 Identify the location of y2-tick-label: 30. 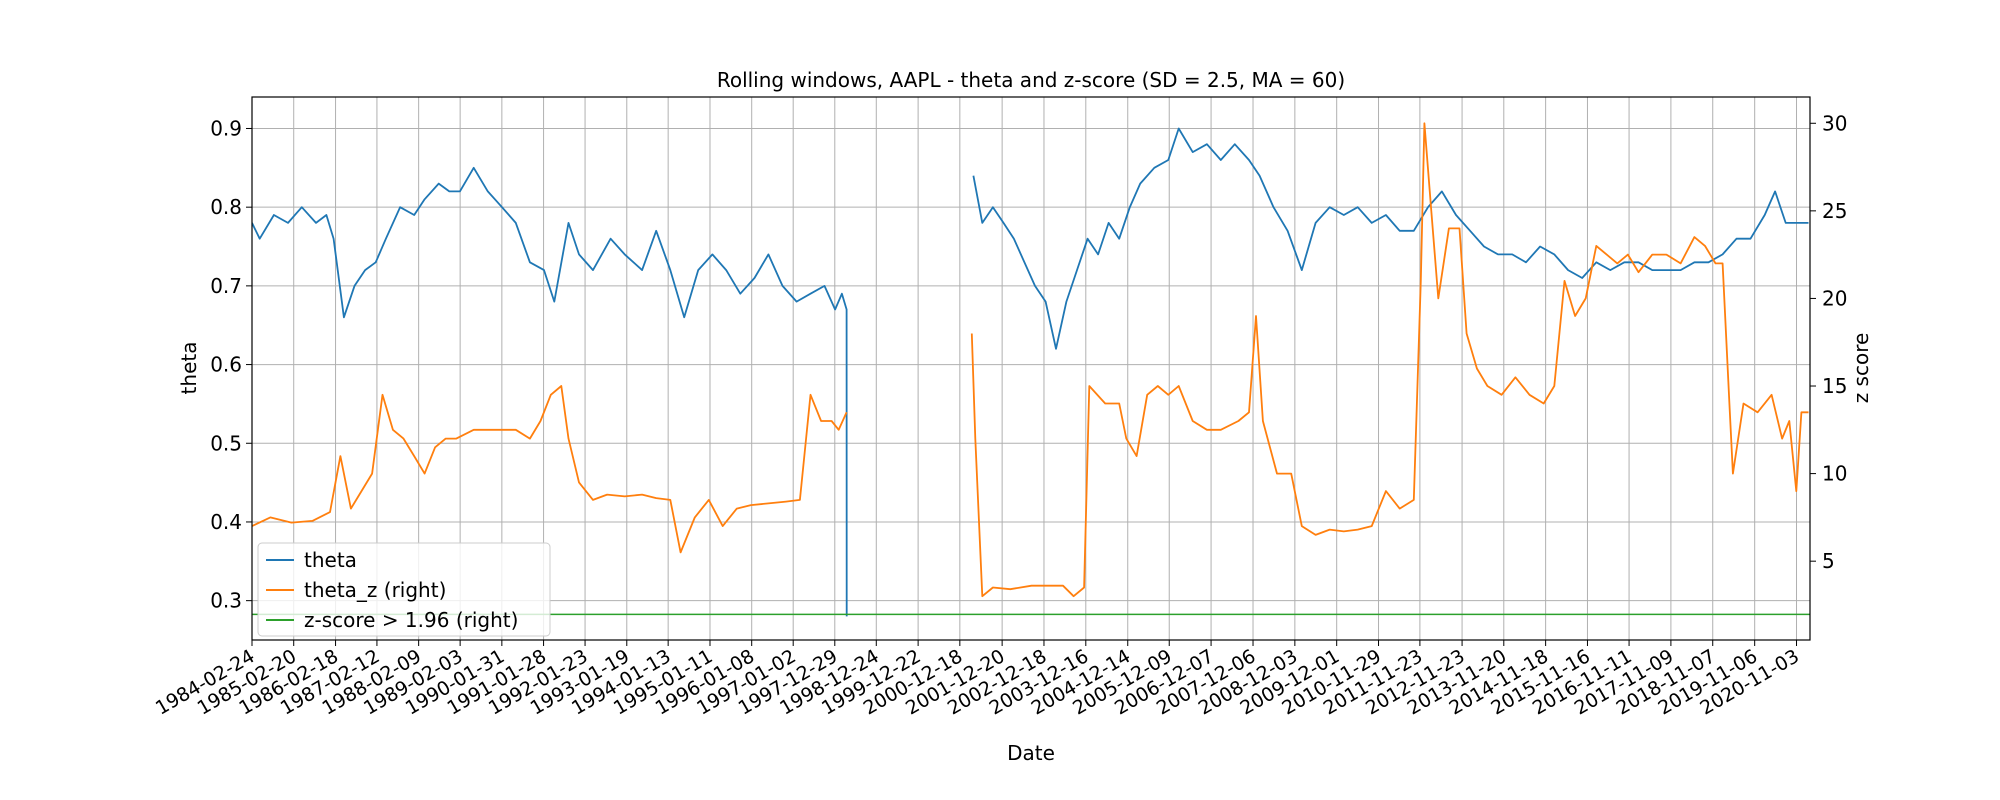
(1834, 123).